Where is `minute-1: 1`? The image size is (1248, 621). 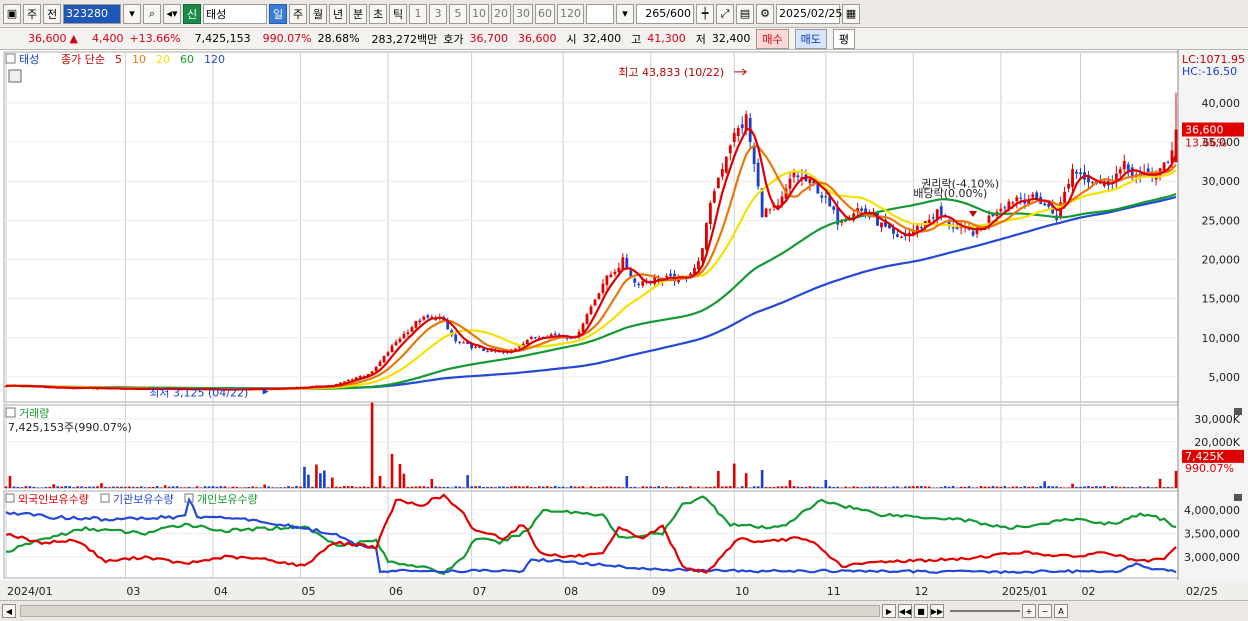
minute-1: 1 is located at coordinates (418, 13).